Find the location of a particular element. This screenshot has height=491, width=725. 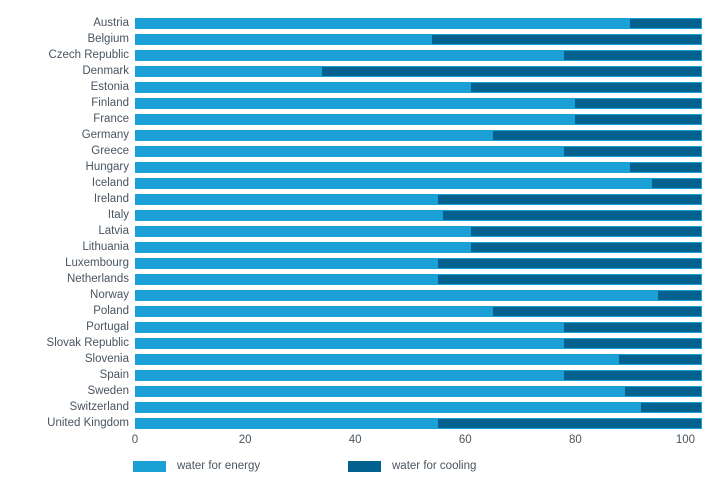

chart-row: Czech Republic is located at coordinates (362, 55).